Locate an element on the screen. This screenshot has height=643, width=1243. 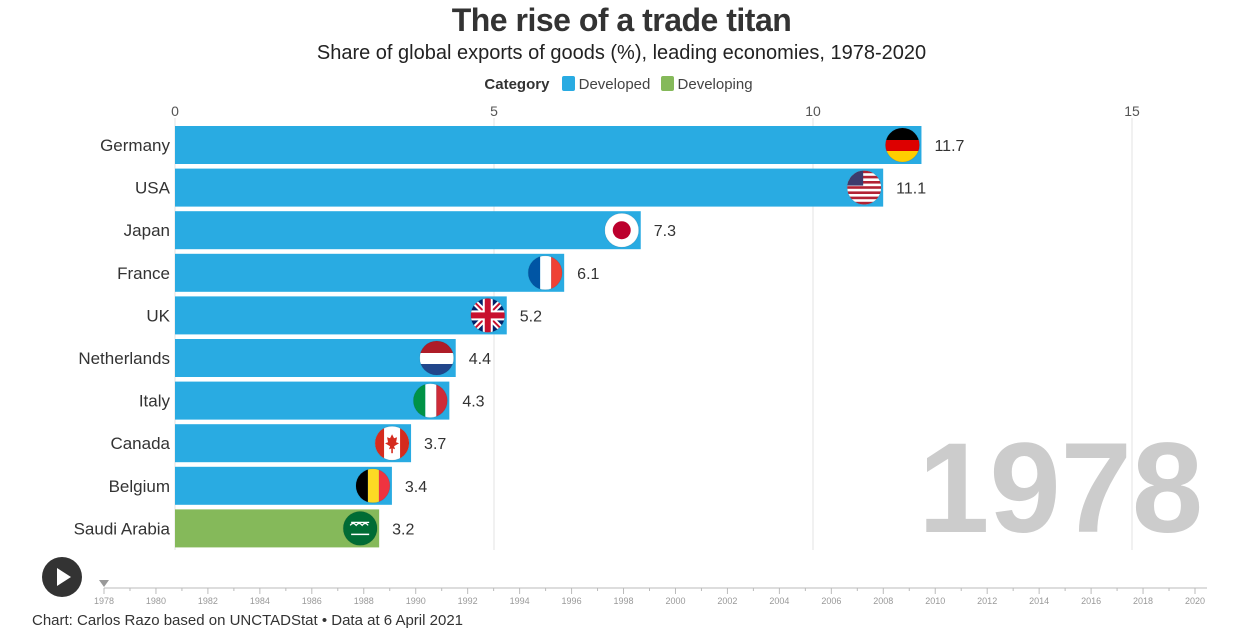
timeline-tick-label: 1984 is located at coordinates (260, 601).